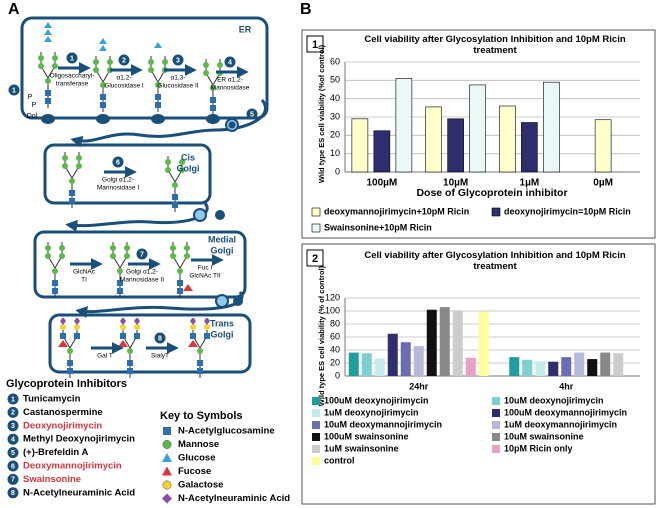 The width and height of the screenshot is (662, 508). Describe the element at coordinates (222, 239) in the screenshot. I see `compartment-label: Medial` at that location.